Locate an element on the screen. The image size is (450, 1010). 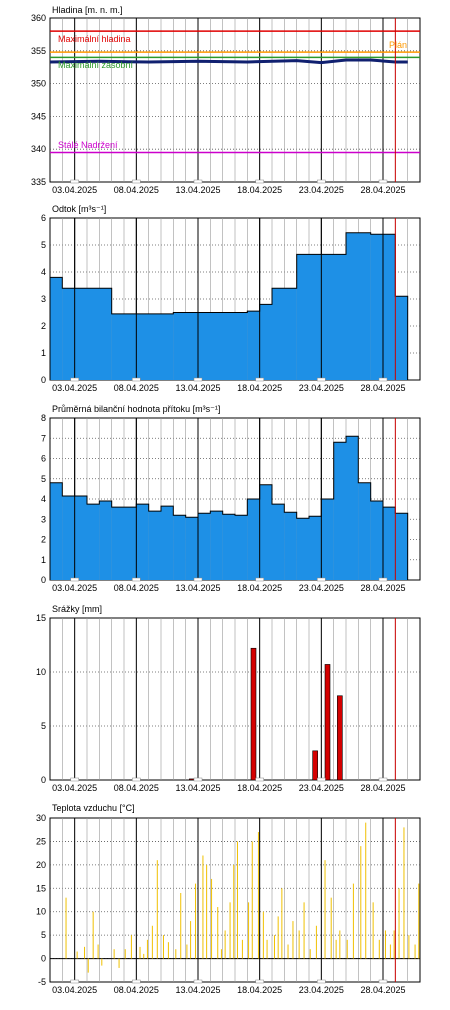
stale-level-label: Stálé Nadržení is located at coordinates (88, 145).